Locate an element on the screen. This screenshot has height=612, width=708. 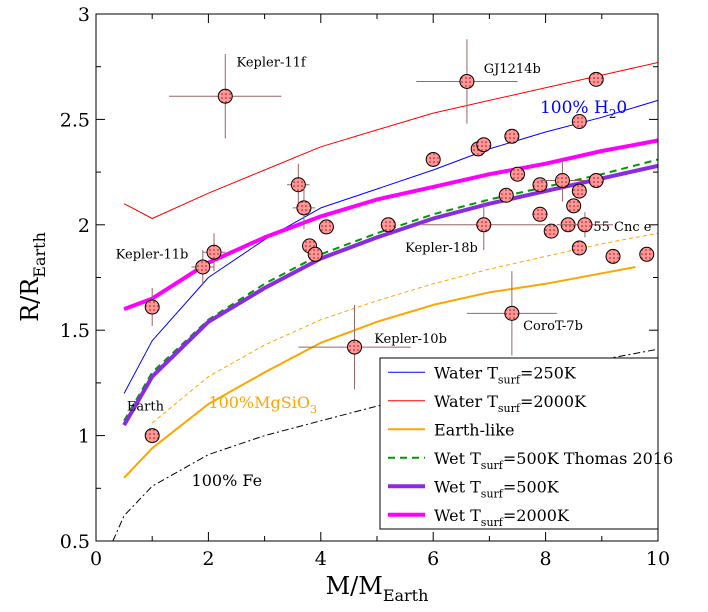
legend-label-main: Wet T is located at coordinates (457, 458).